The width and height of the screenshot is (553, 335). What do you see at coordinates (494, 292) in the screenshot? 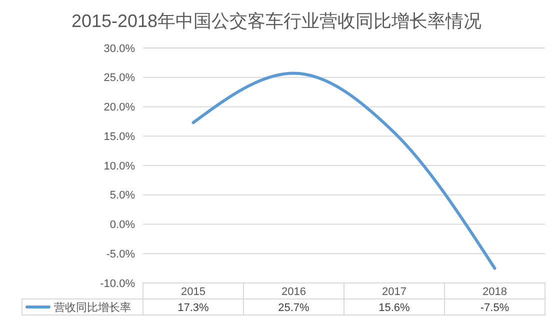
I see `x-tick-label: 2018` at bounding box center [494, 292].